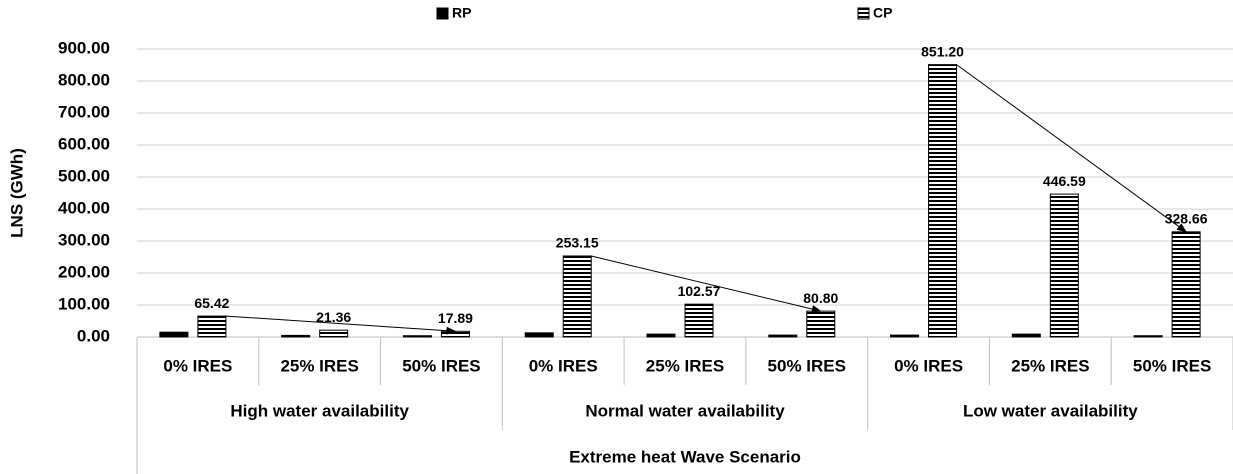 This screenshot has width=1233, height=474. I want to click on data-label: 446.59, so click(1064, 181).